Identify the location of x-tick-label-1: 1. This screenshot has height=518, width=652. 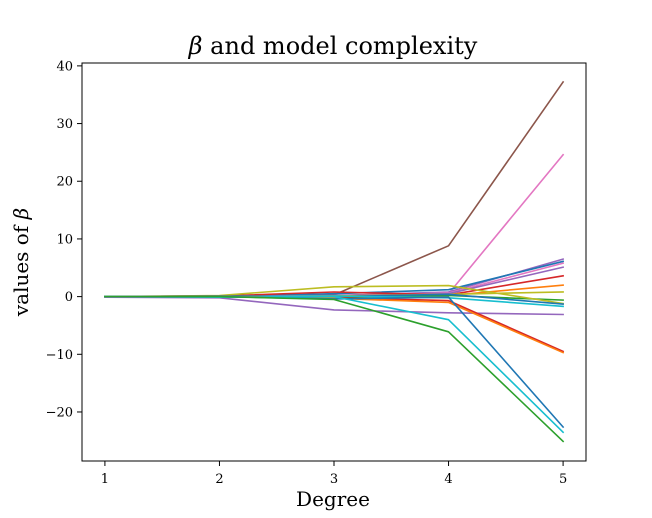
(105, 479).